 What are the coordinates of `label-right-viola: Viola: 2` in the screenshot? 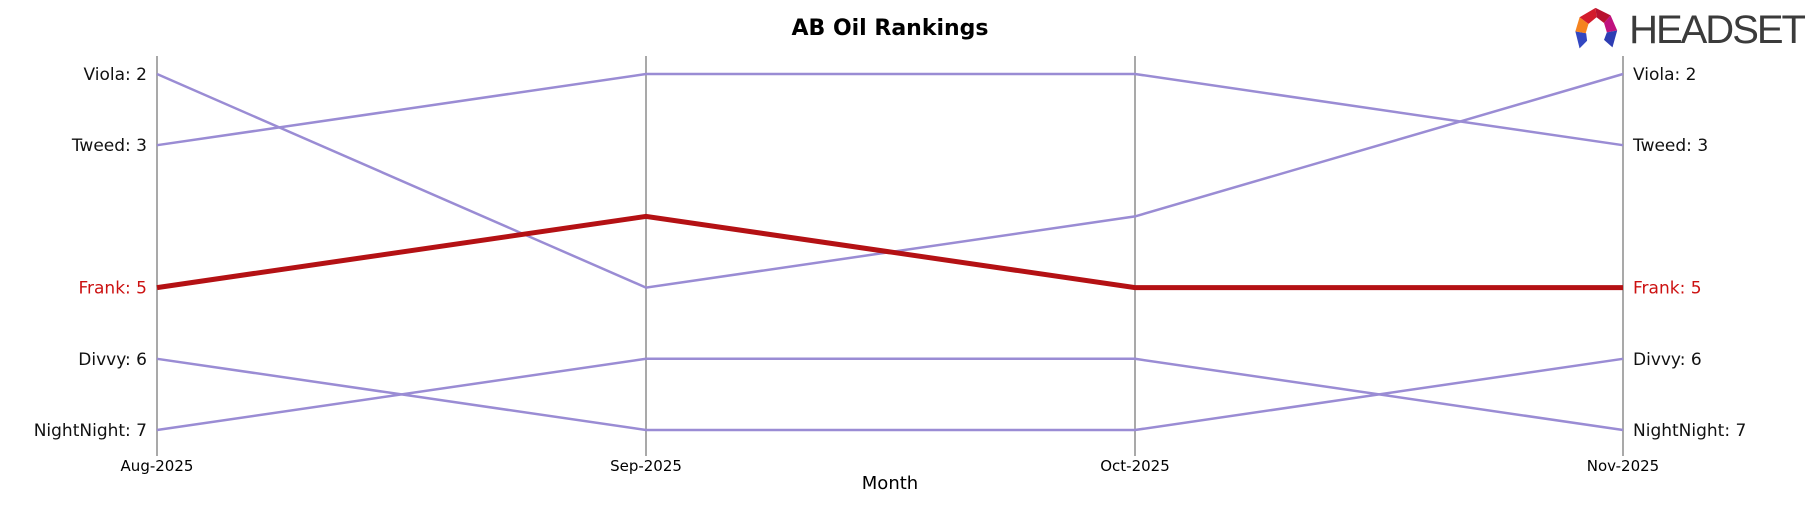 It's located at (1664, 75).